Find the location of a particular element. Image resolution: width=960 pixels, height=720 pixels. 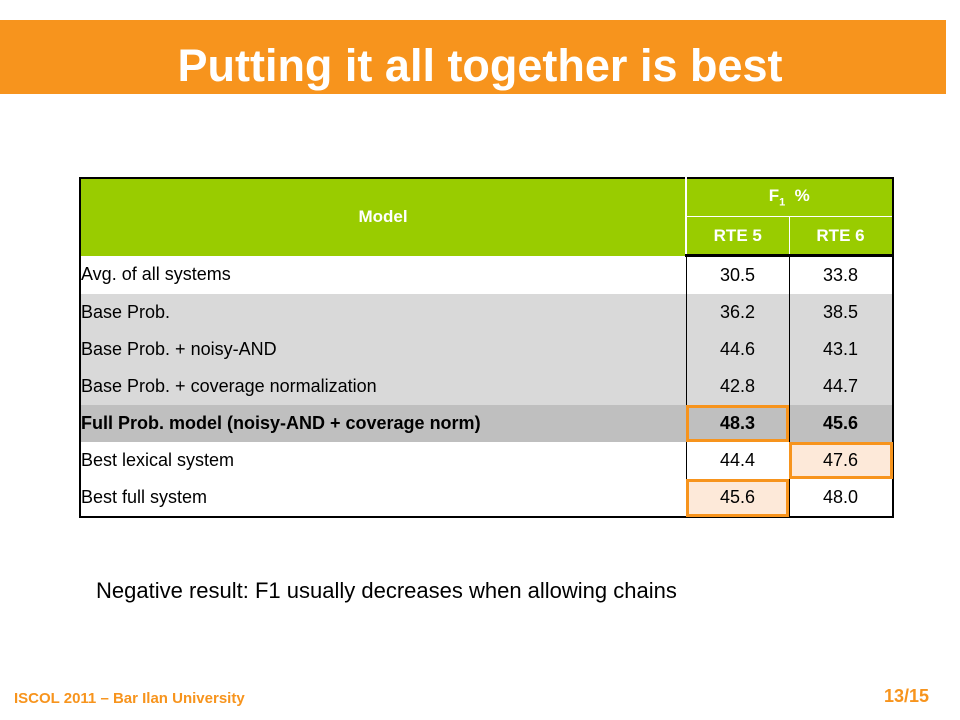

model-header: Model is located at coordinates (383, 217).